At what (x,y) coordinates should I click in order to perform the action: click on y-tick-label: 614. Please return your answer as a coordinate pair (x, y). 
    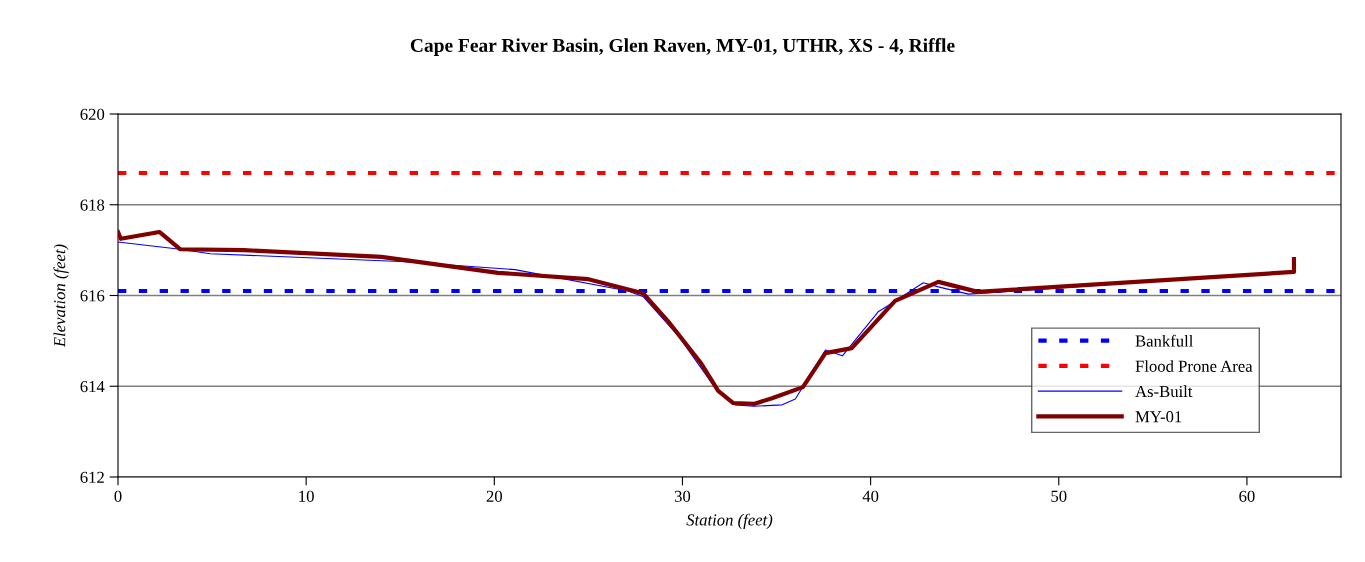
    Looking at the image, I should click on (92, 387).